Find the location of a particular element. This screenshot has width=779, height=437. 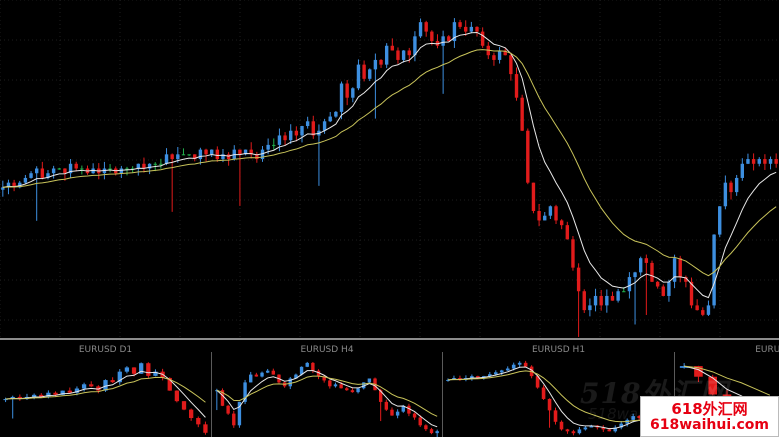

panel-eurusd-d1: EURUSD D1 is located at coordinates (105, 389).